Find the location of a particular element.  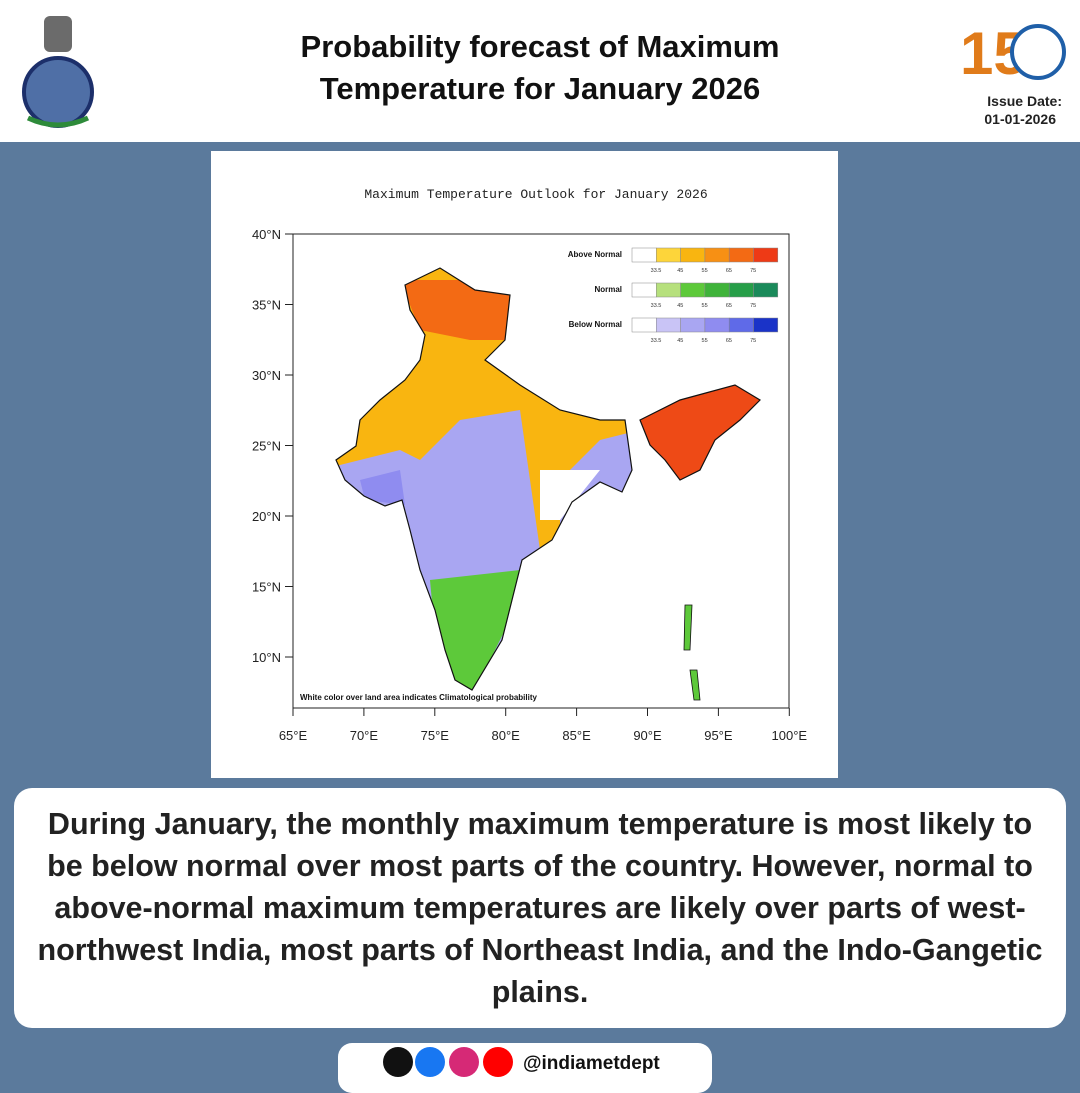

lon-label: 100°E is located at coordinates (790, 735).